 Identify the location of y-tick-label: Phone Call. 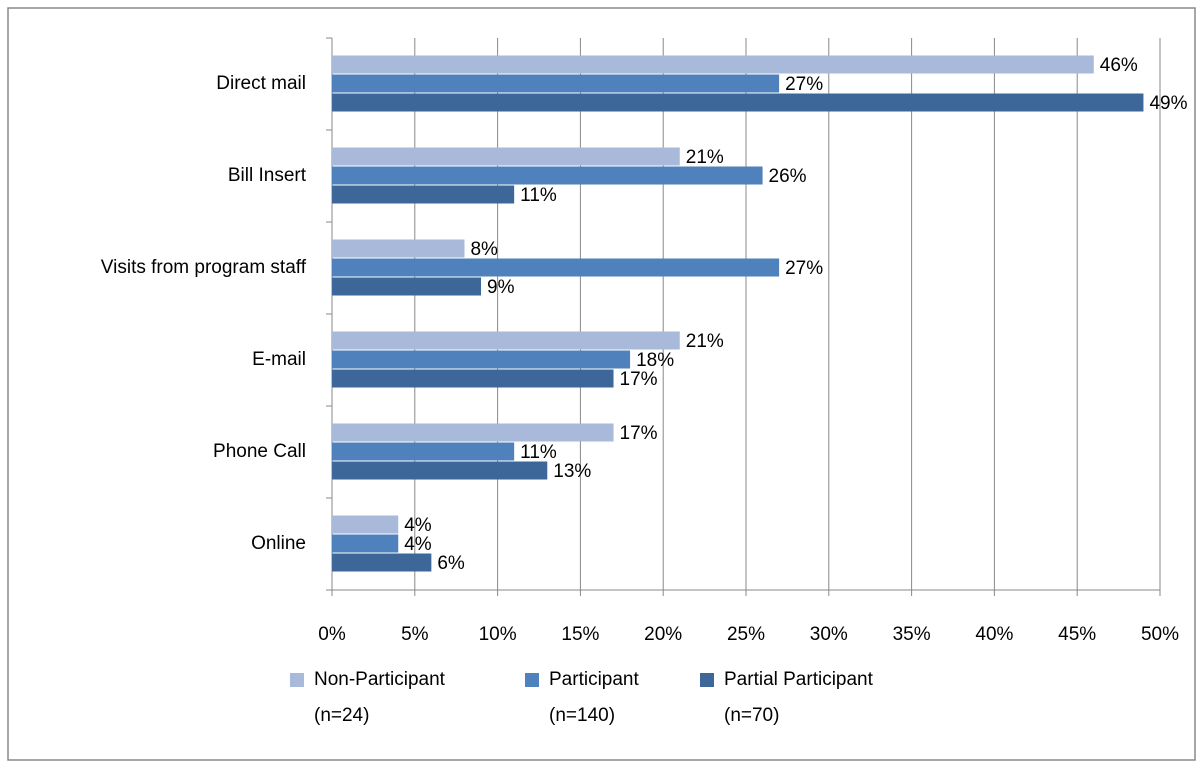
(259, 451).